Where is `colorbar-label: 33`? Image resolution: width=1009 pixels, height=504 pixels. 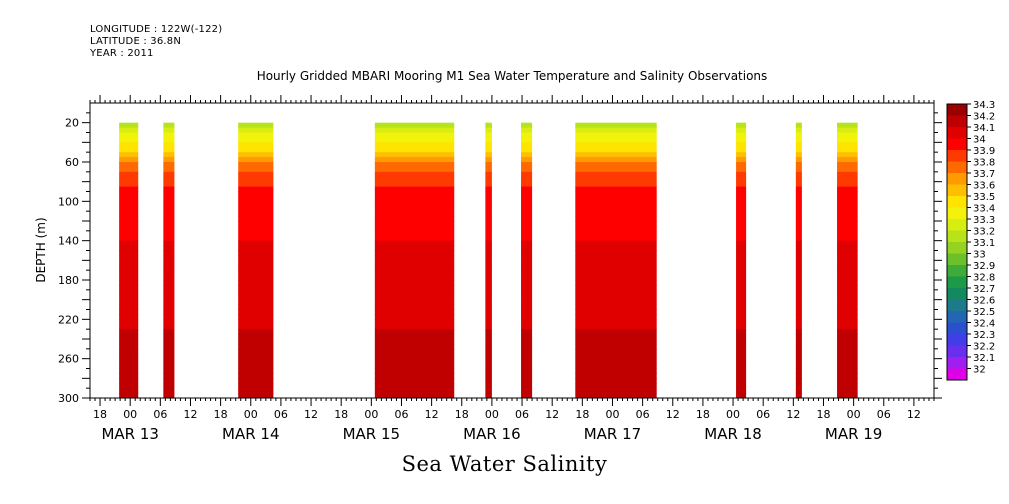 colorbar-label: 33 is located at coordinates (979, 255).